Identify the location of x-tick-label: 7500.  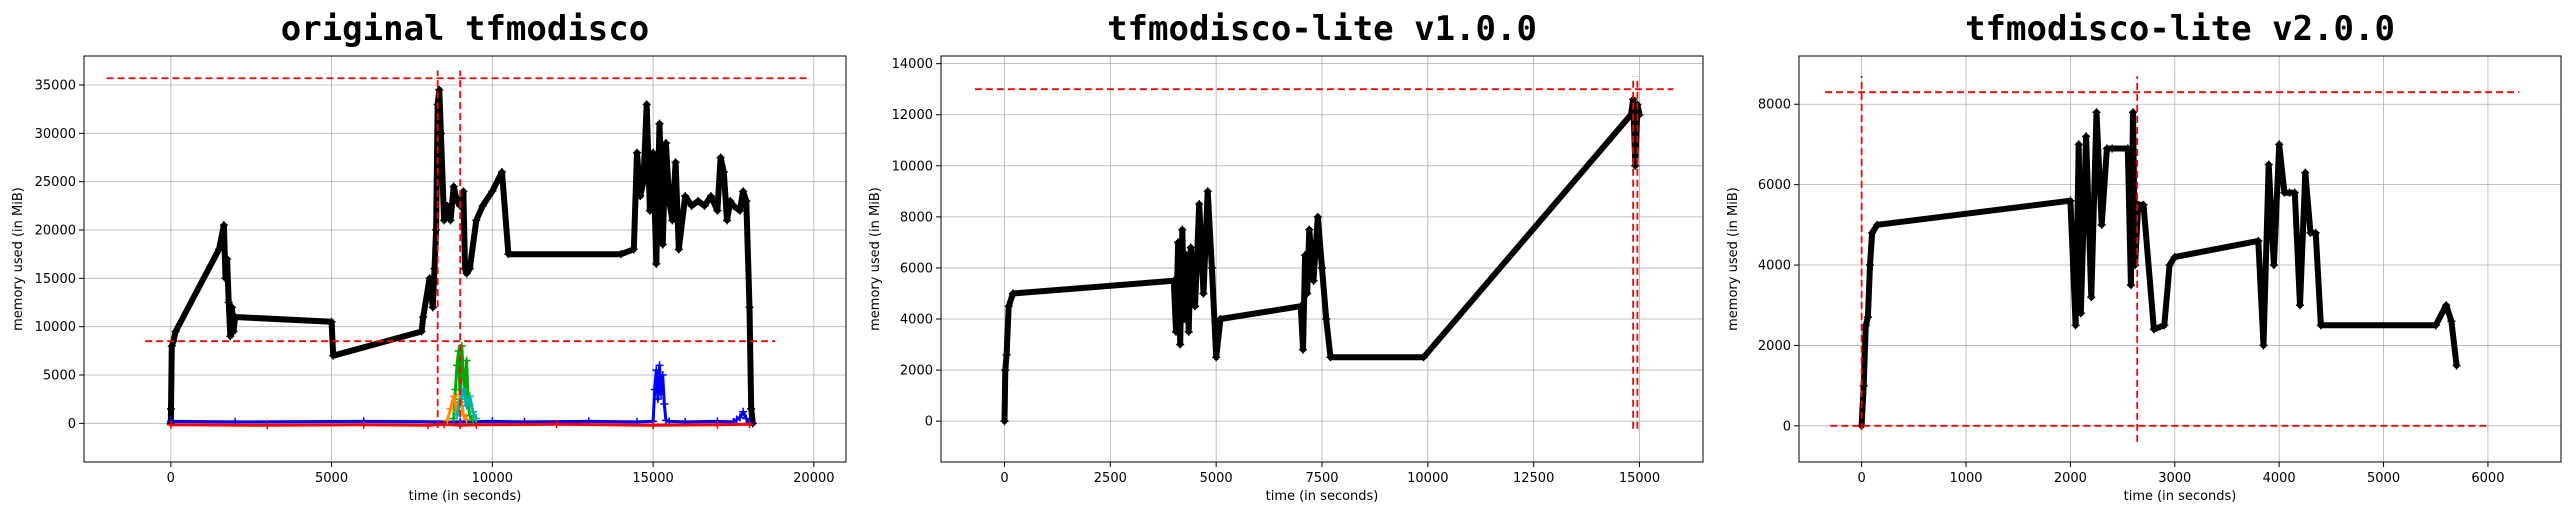
(1321, 478).